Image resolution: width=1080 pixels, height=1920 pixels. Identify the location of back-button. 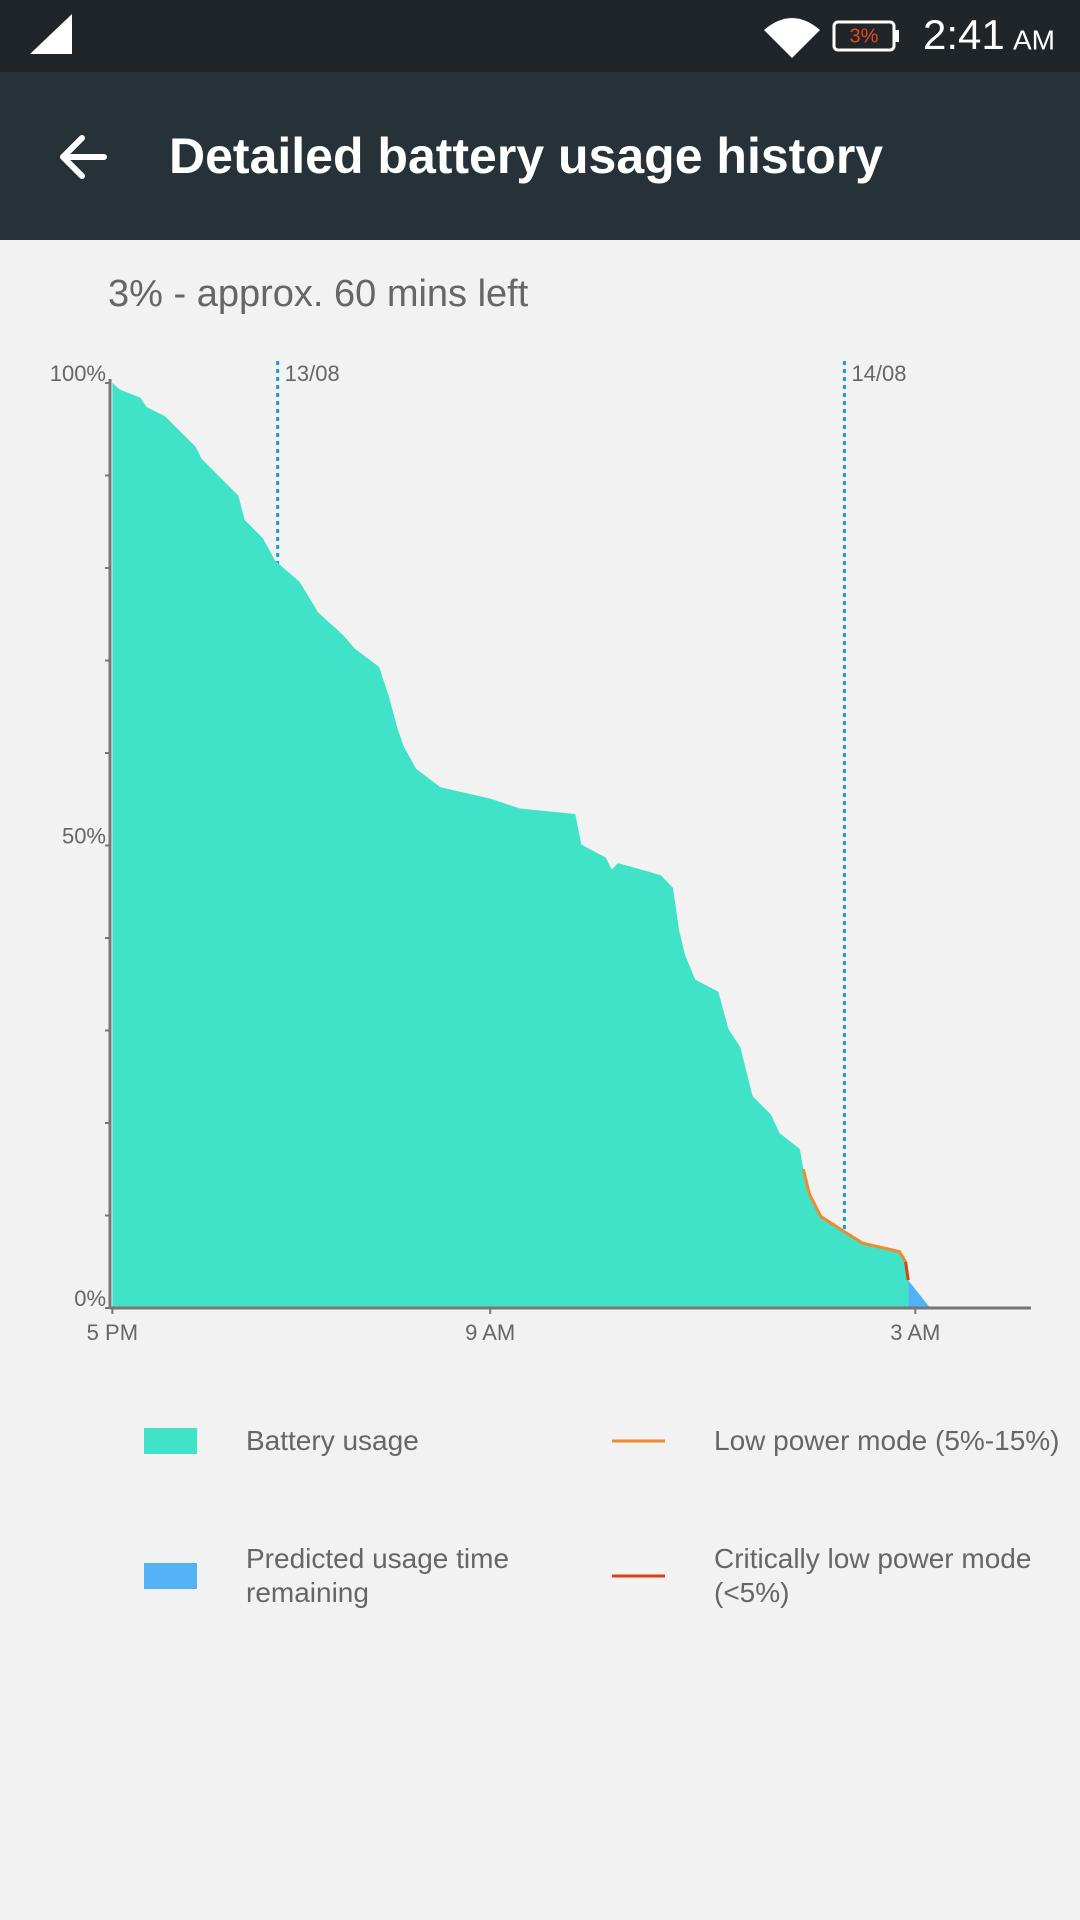
(83, 157).